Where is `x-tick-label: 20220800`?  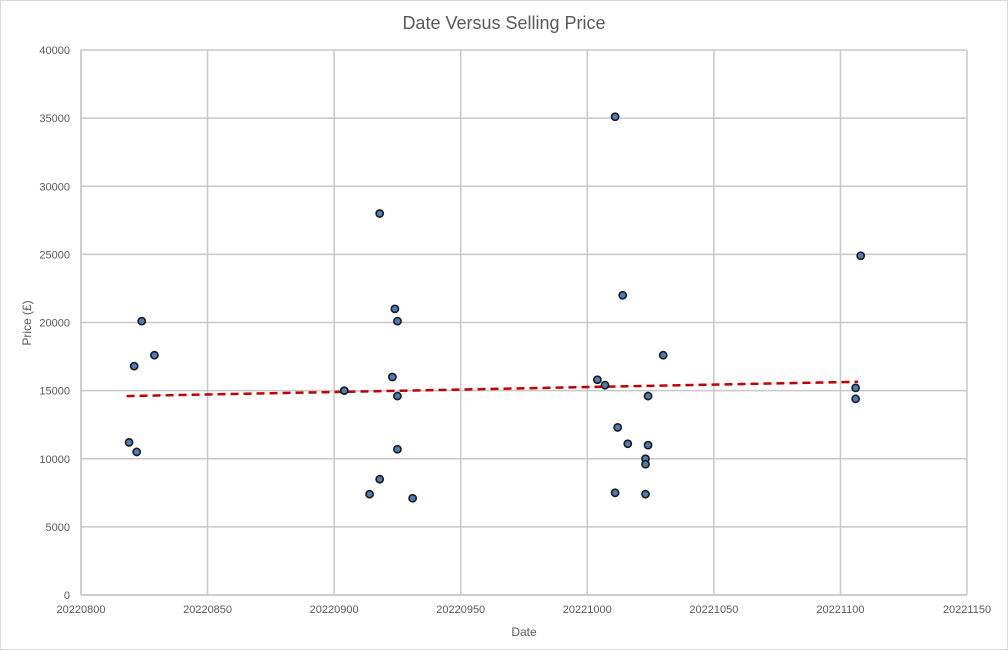 x-tick-label: 20220800 is located at coordinates (81, 610).